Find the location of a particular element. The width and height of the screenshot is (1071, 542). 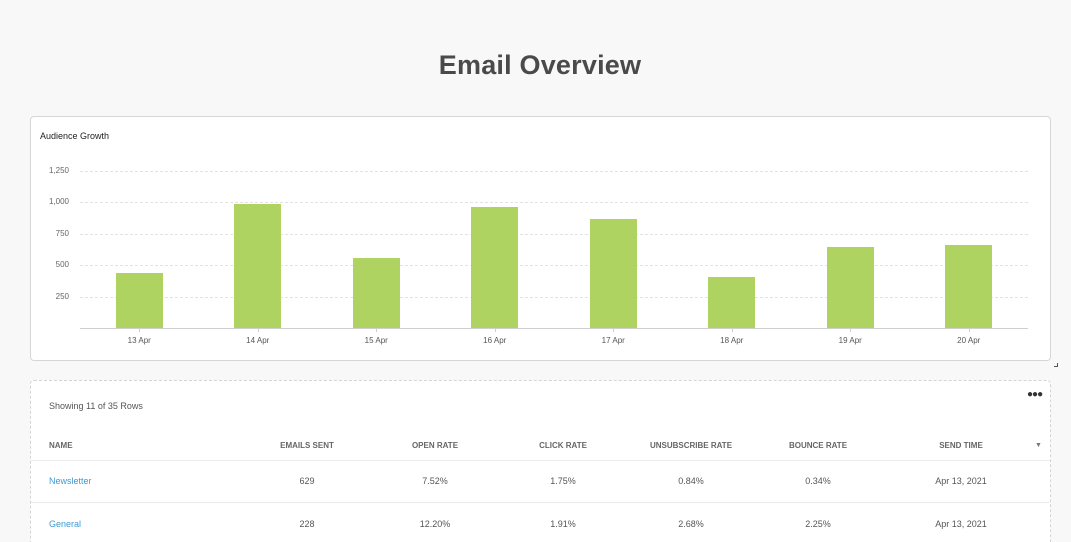

cell-click-rate: 1.91% is located at coordinates (563, 524).